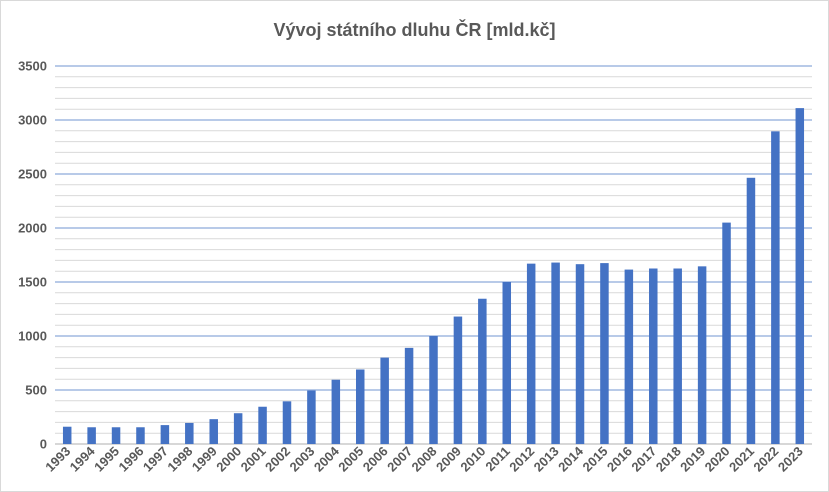 The image size is (829, 492). What do you see at coordinates (140, 435) in the screenshot?
I see `bar-1996` at bounding box center [140, 435].